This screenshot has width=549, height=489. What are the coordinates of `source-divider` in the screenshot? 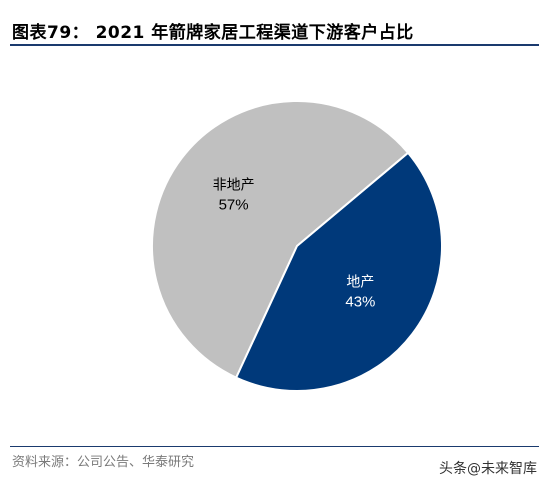 It's located at (274, 446).